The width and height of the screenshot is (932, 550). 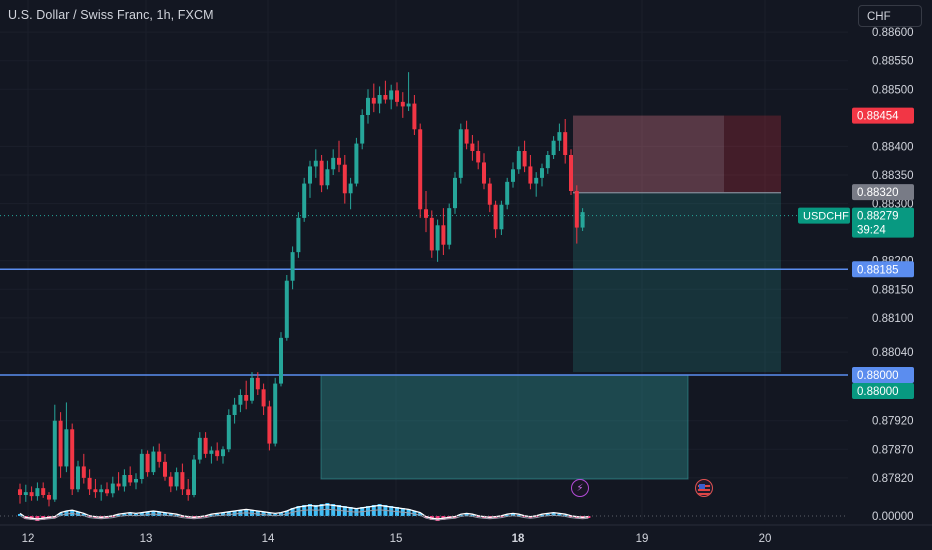 What do you see at coordinates (504, 427) in the screenshot?
I see `demand-zone` at bounding box center [504, 427].